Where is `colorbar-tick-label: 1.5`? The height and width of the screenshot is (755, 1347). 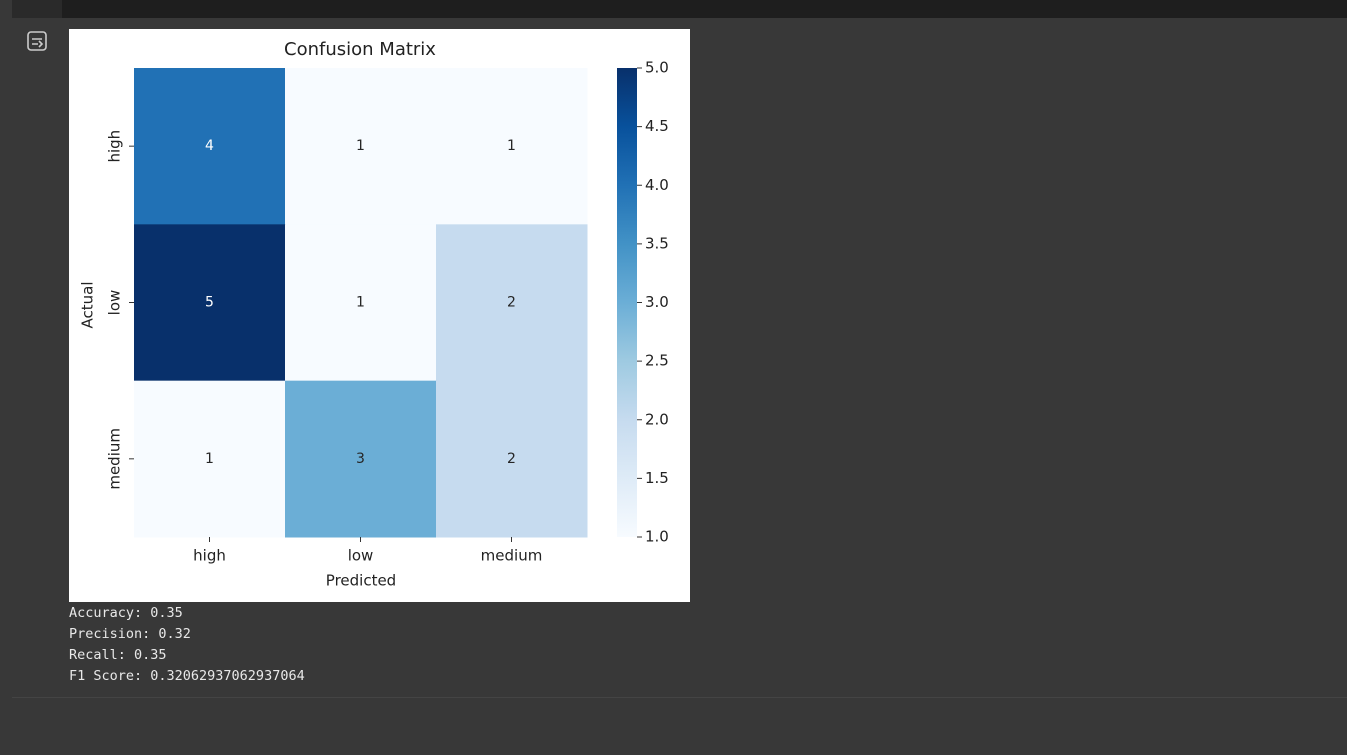 colorbar-tick-label: 1.5 is located at coordinates (657, 478).